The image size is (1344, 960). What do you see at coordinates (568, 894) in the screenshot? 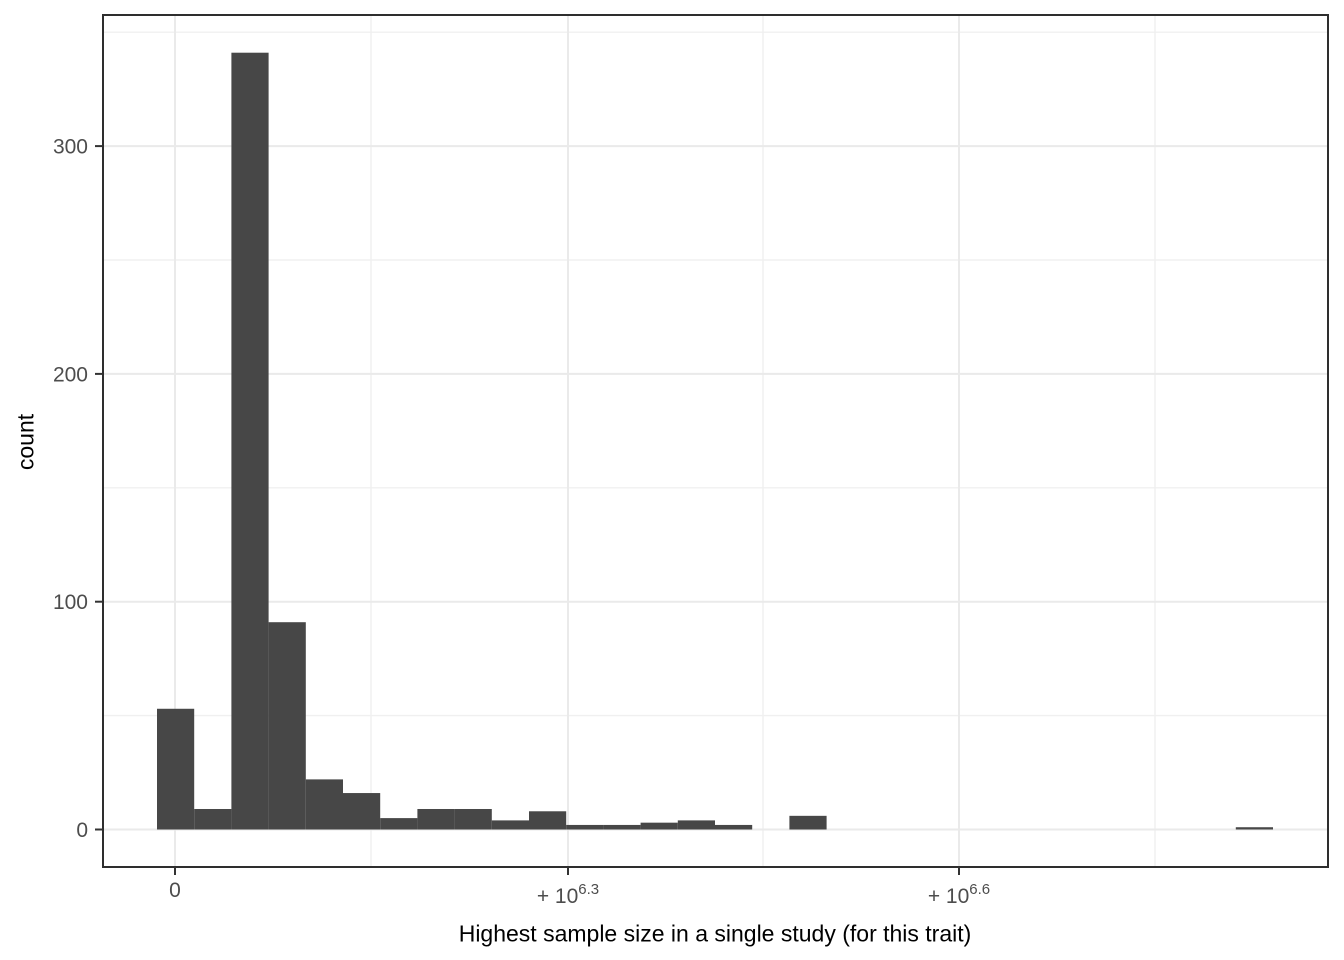
I see `x-tick-label: + 106.3` at bounding box center [568, 894].